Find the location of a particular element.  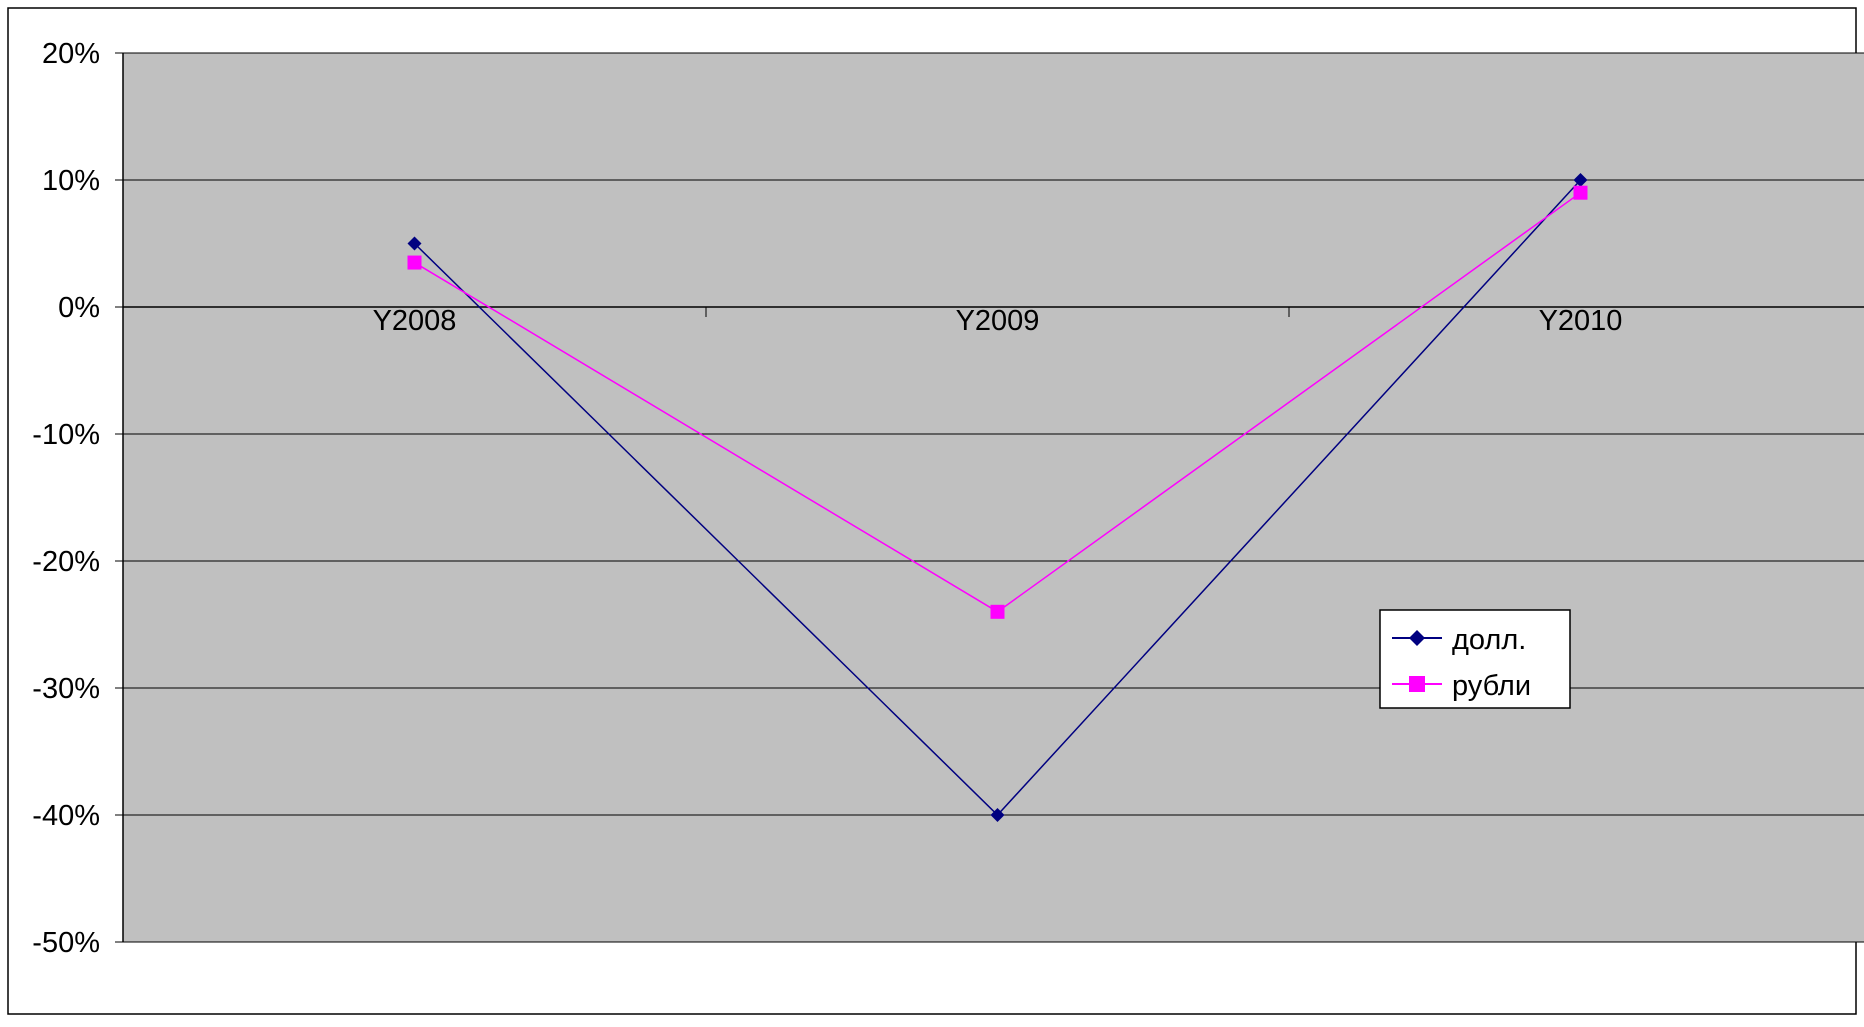

y-tick-label: -10% is located at coordinates (66, 435).